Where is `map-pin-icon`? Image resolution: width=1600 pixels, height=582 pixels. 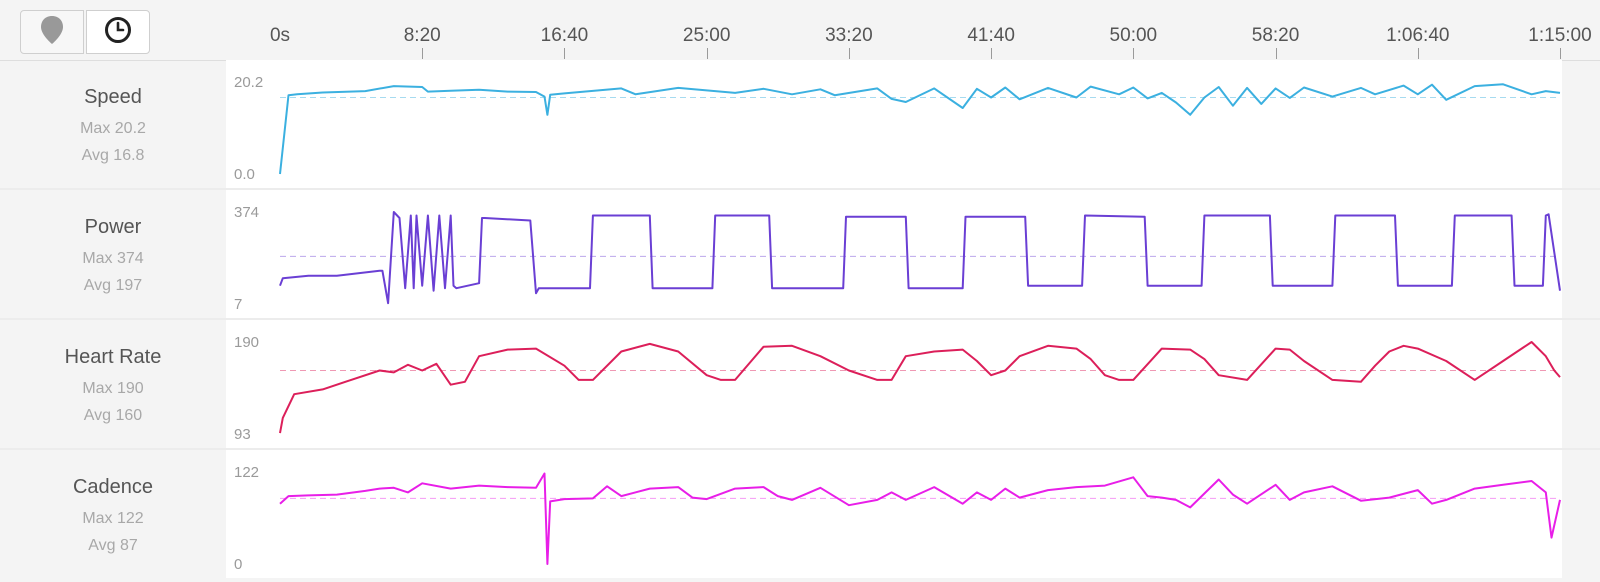
map-pin-icon is located at coordinates (52, 32).